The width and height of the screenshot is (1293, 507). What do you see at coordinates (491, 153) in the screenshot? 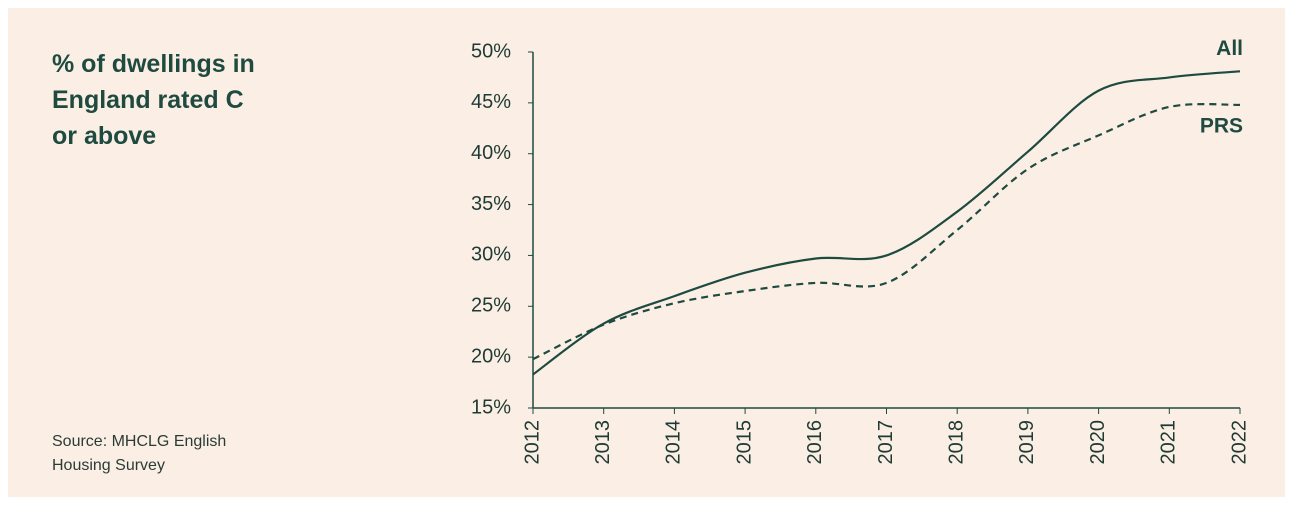
I see `y-tick-label: 40%` at bounding box center [491, 153].